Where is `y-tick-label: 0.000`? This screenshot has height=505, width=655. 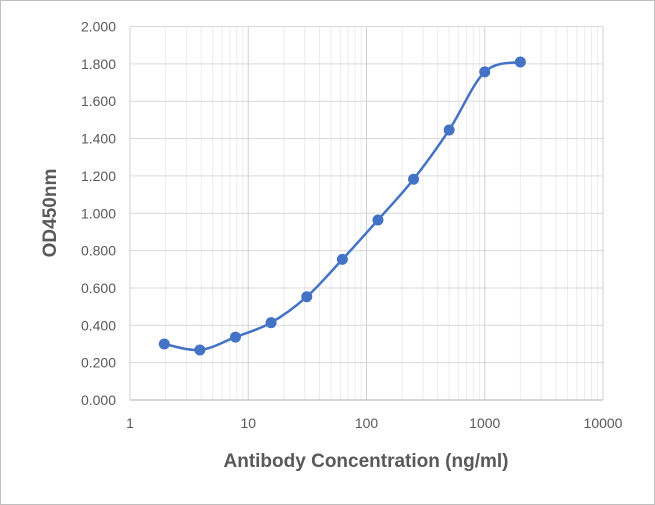 y-tick-label: 0.000 is located at coordinates (98, 400).